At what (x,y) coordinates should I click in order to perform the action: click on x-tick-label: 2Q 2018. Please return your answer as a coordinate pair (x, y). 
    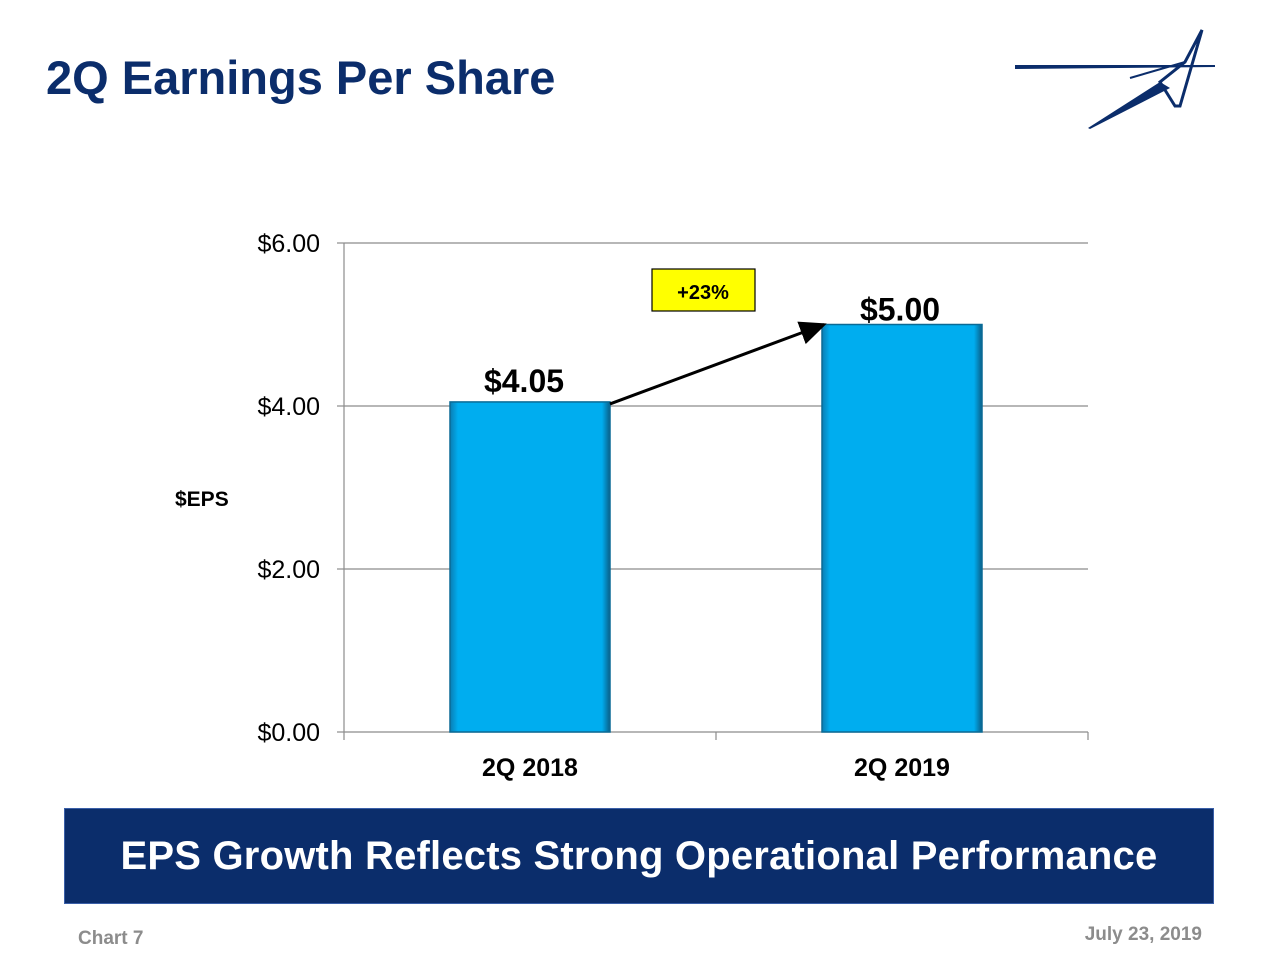
    Looking at the image, I should click on (530, 768).